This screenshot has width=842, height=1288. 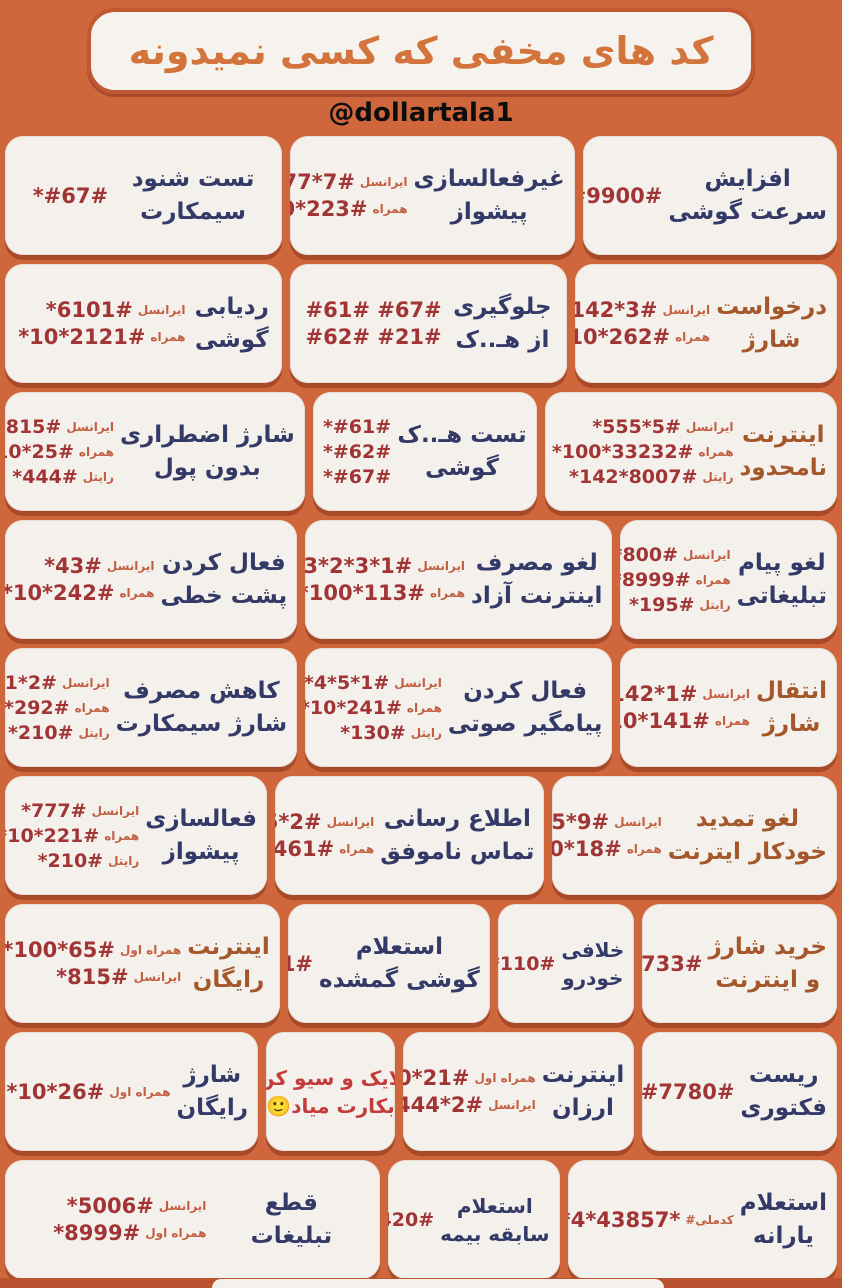 I want to click on code-line: ایرانسل *5006#, so click(x=137, y=1206).